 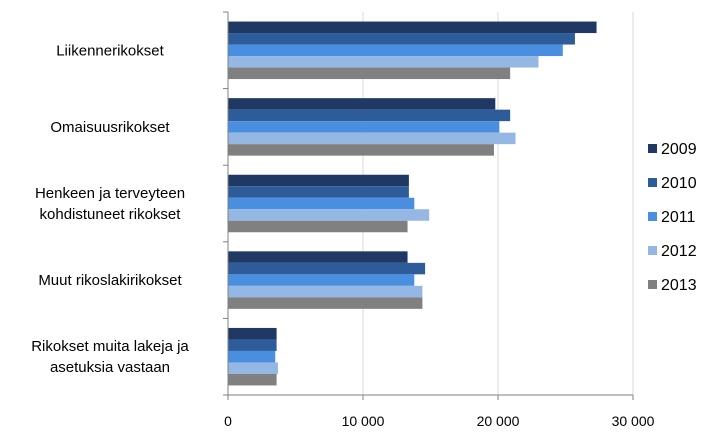 What do you see at coordinates (110, 367) in the screenshot?
I see `category-label-line: asetuksia vastaan` at bounding box center [110, 367].